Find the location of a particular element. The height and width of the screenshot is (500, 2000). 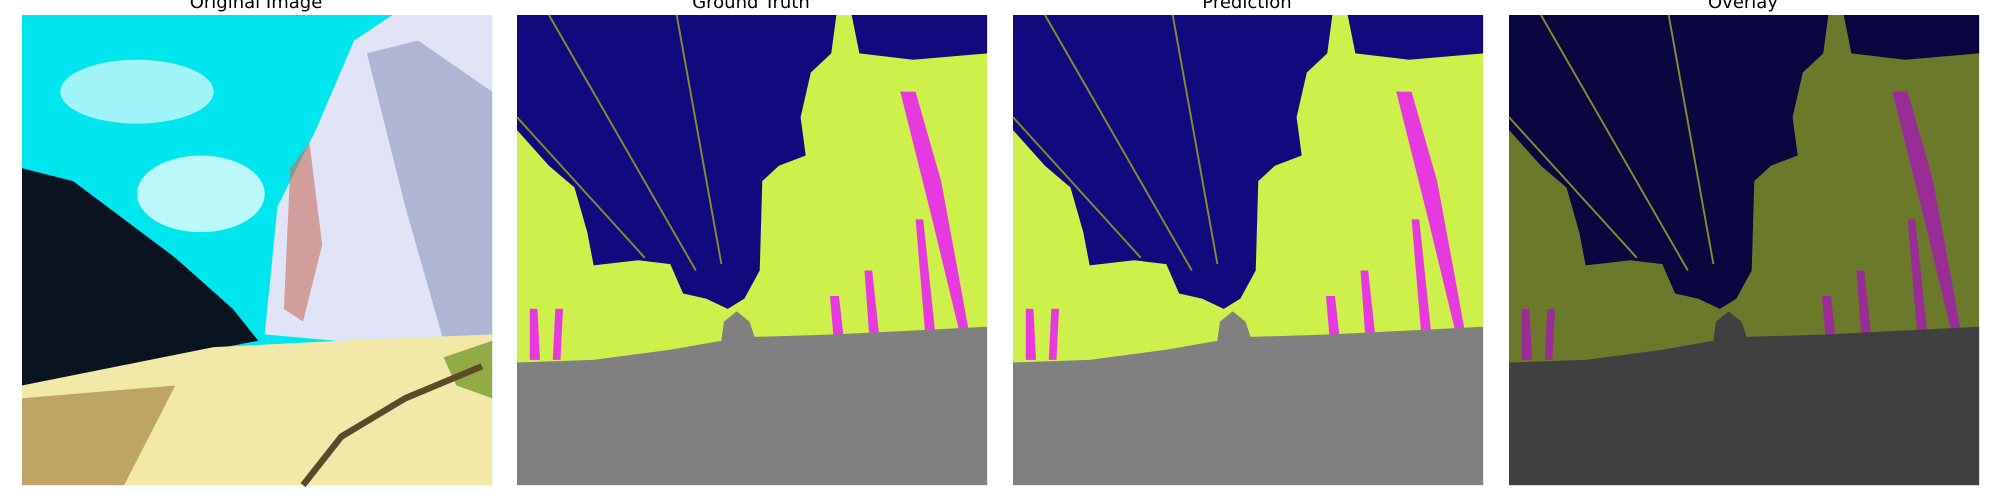

panel-title: Original Image is located at coordinates (256, 6).